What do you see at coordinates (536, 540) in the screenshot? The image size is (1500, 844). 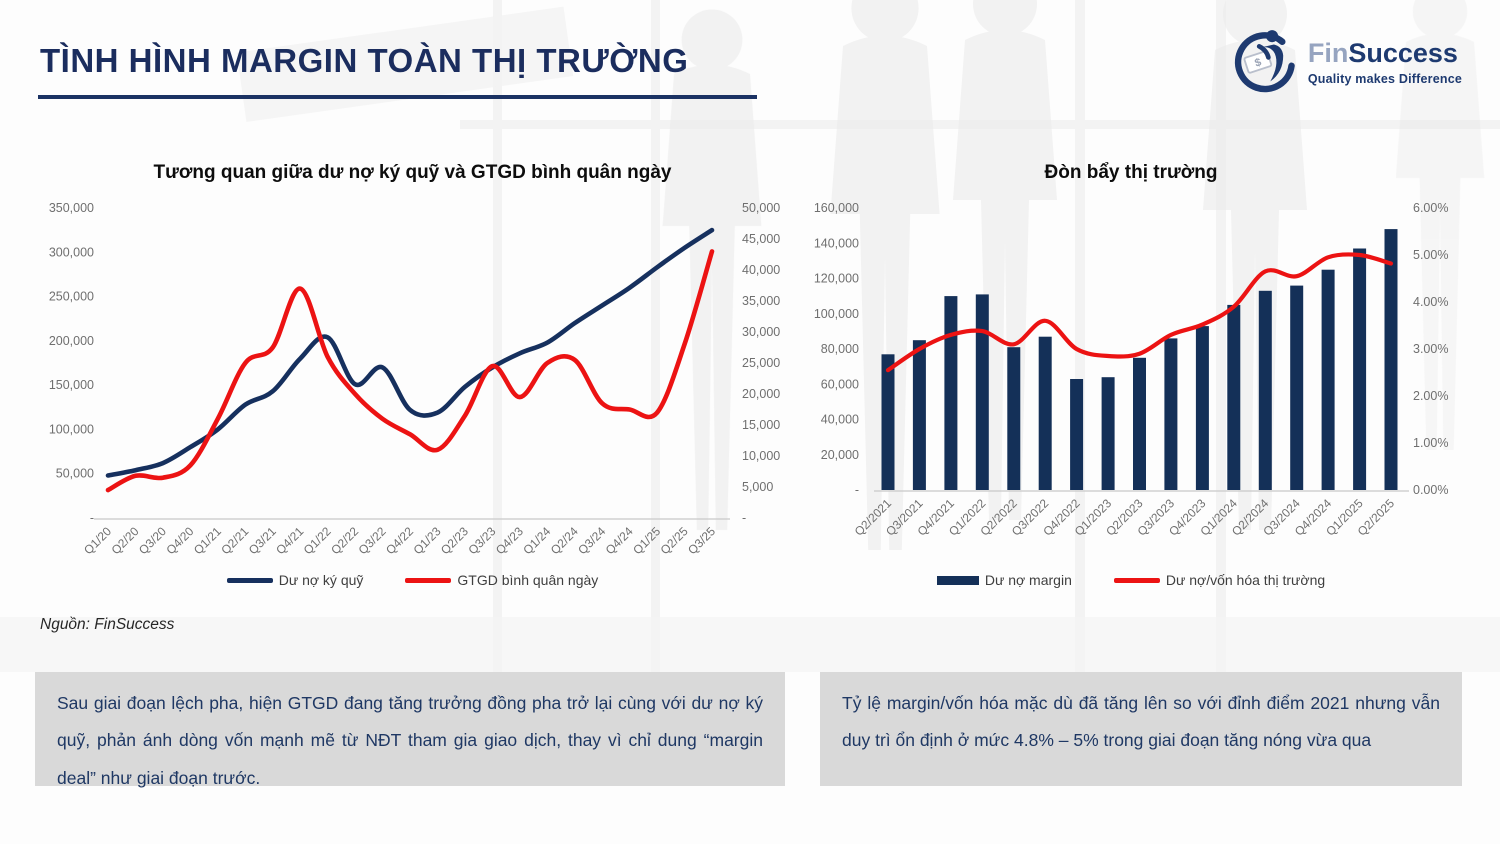 I see `svg-text: Q1/24` at bounding box center [536, 540].